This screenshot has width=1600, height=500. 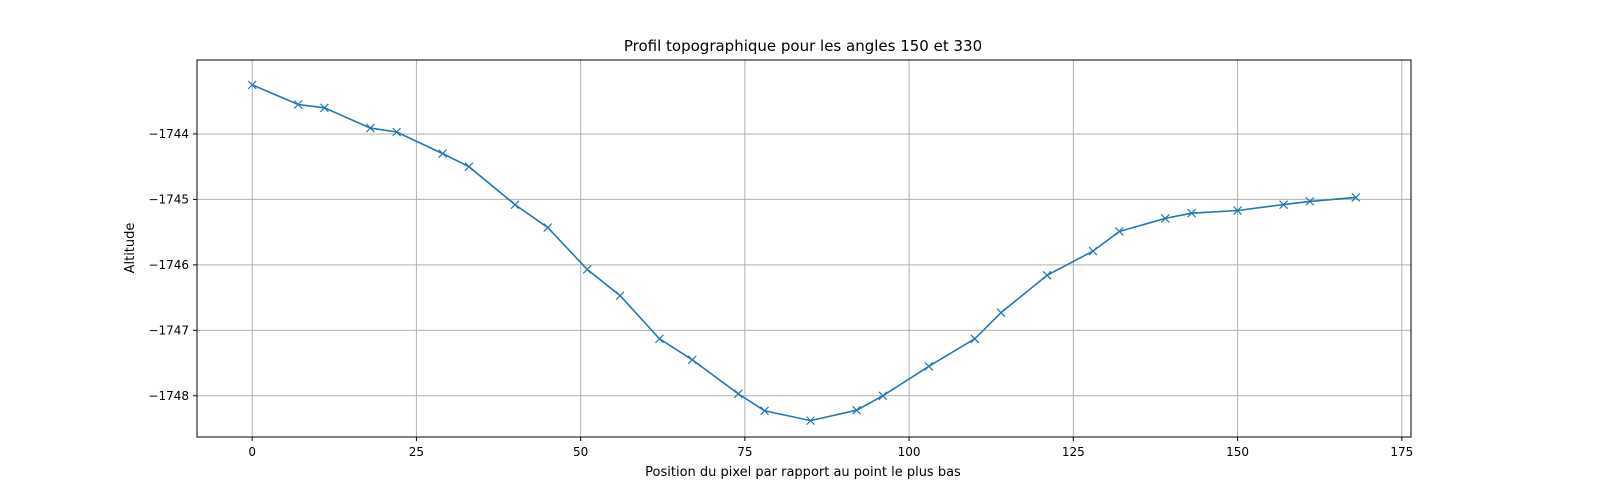 I want to click on x-tick-label: 125, so click(x=1073, y=452).